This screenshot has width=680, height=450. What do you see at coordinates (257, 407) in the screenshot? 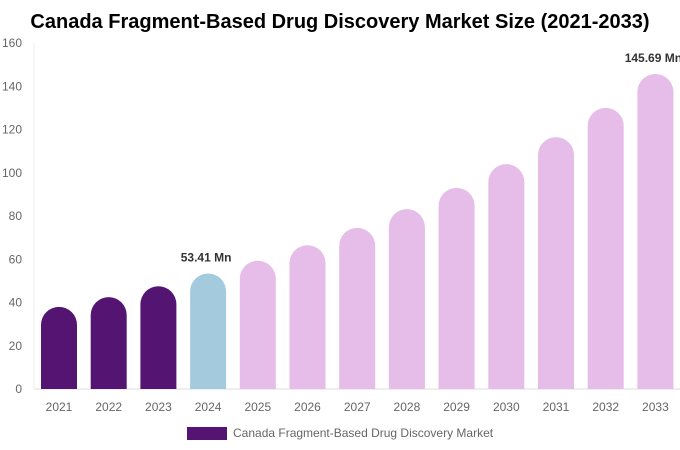
I see `x-tick-label: 2025` at bounding box center [257, 407].